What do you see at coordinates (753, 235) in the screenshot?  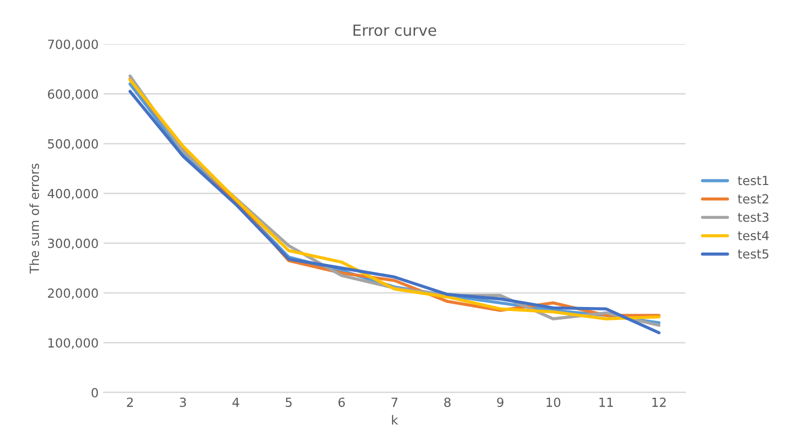 I see `legend-label: test4` at bounding box center [753, 235].